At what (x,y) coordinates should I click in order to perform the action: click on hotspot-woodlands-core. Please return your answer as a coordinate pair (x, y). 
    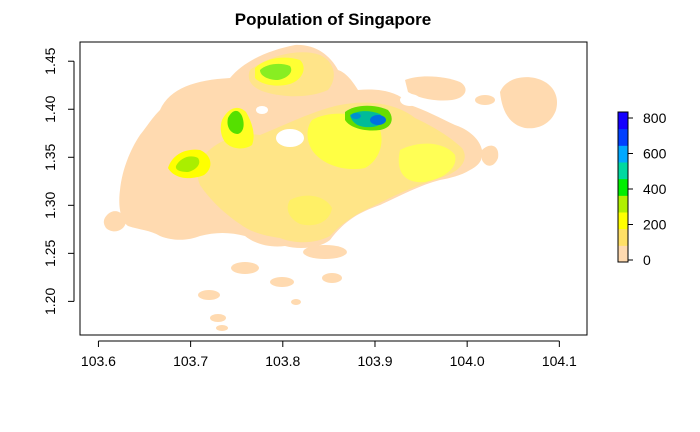
    Looking at the image, I should click on (276, 71).